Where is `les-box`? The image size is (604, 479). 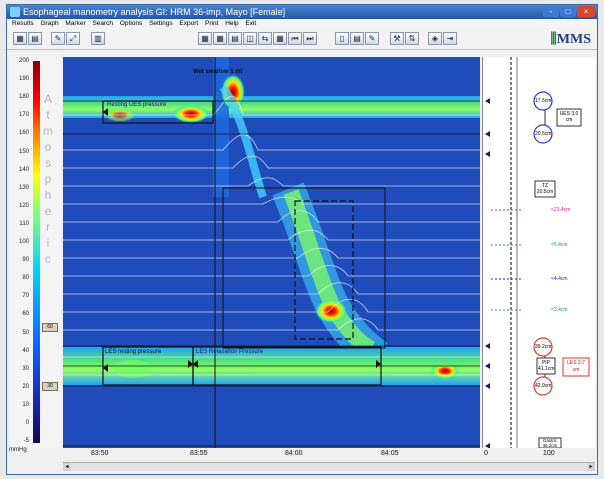
les-box is located at coordinates (576, 367).